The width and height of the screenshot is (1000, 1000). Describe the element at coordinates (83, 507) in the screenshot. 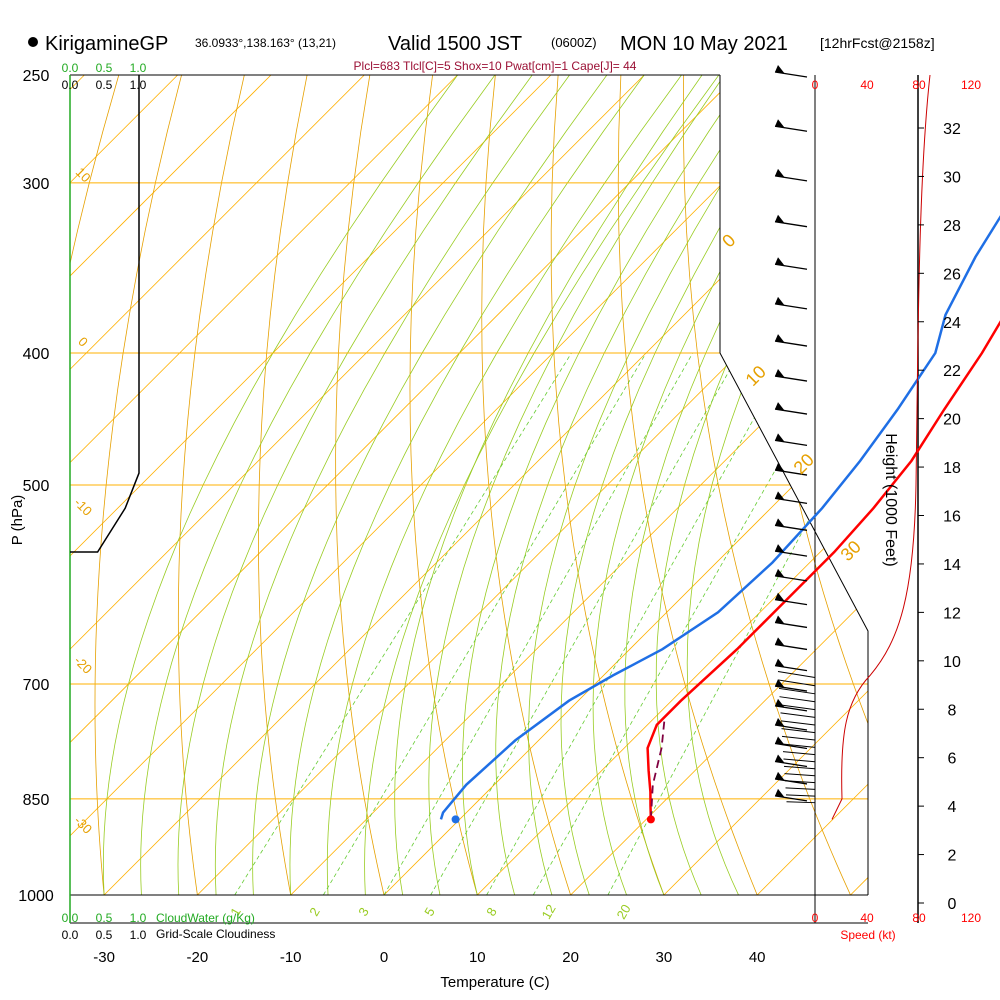

I see `isotherm-label: -10` at that location.